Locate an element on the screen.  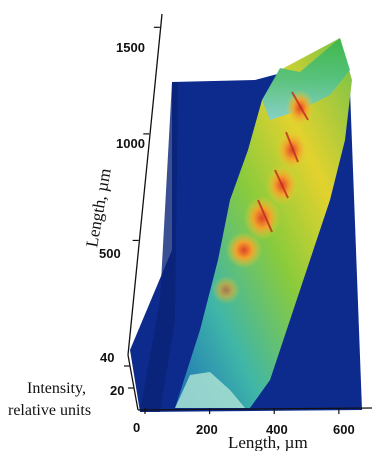
y-tick-500: 500 is located at coordinates (110, 253).